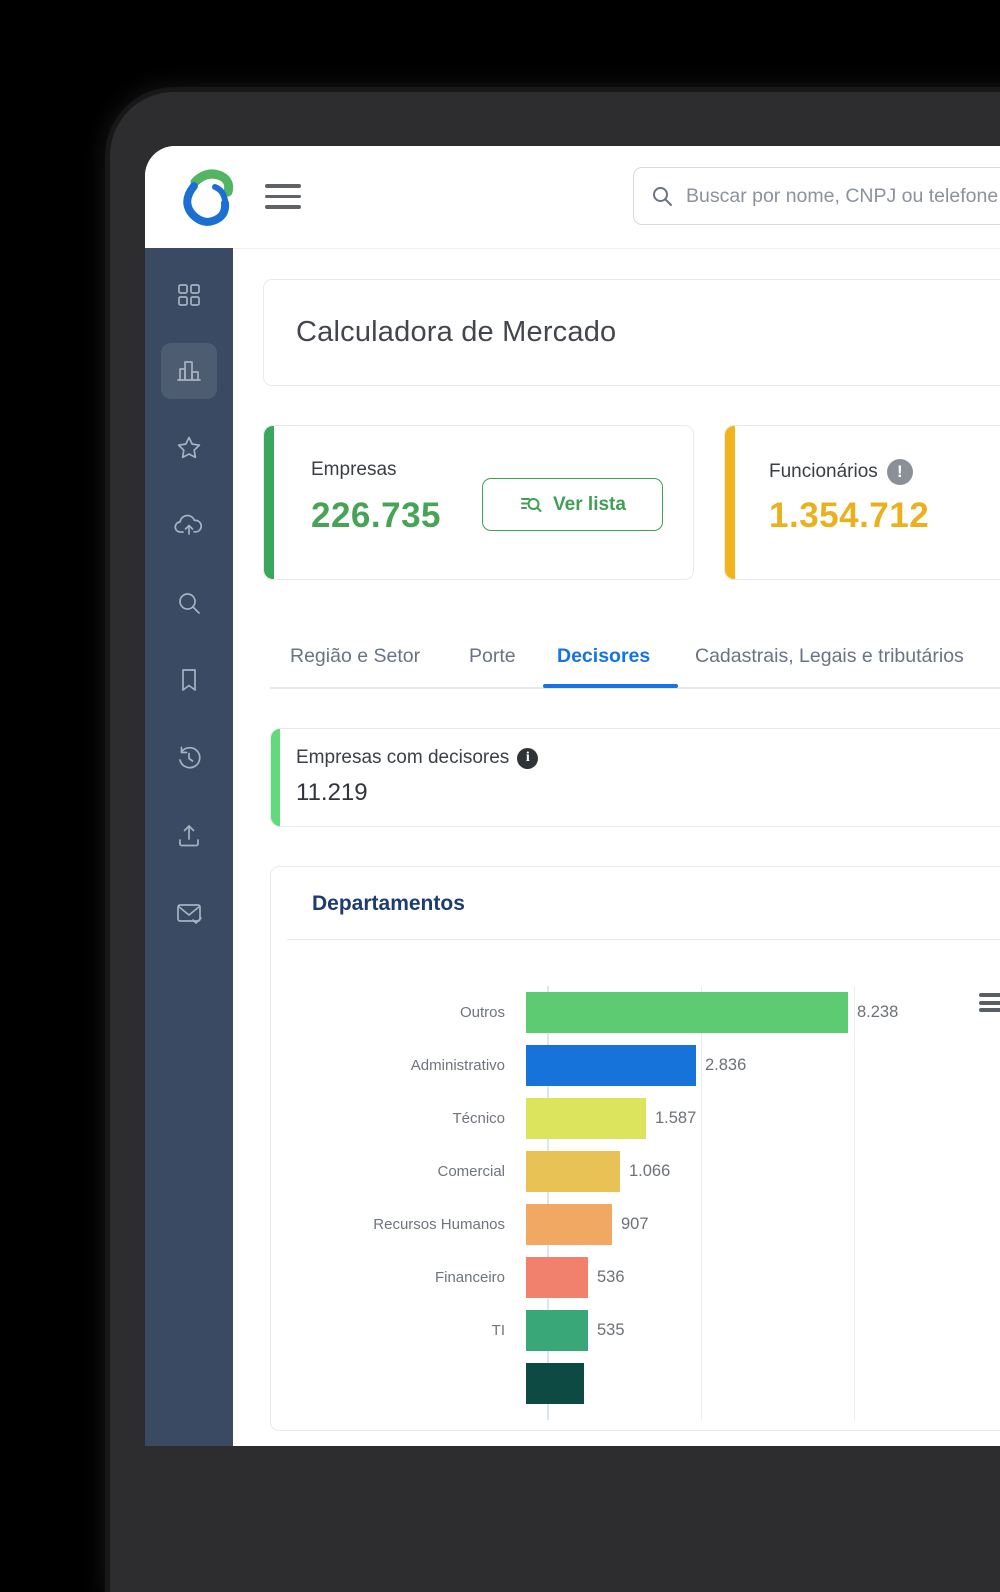  What do you see at coordinates (492, 656) in the screenshot?
I see `tab-porte: Porte` at bounding box center [492, 656].